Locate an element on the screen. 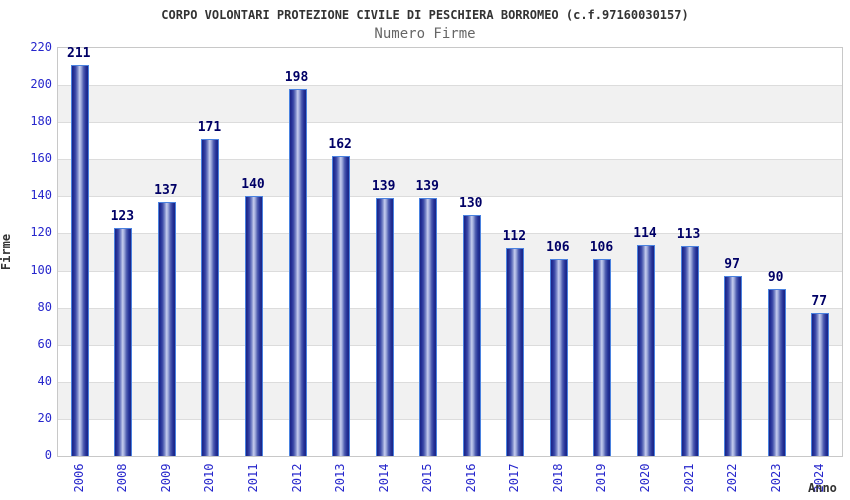 The height and width of the screenshot is (500, 850). x-tick-label: 2009 is located at coordinates (165, 478).